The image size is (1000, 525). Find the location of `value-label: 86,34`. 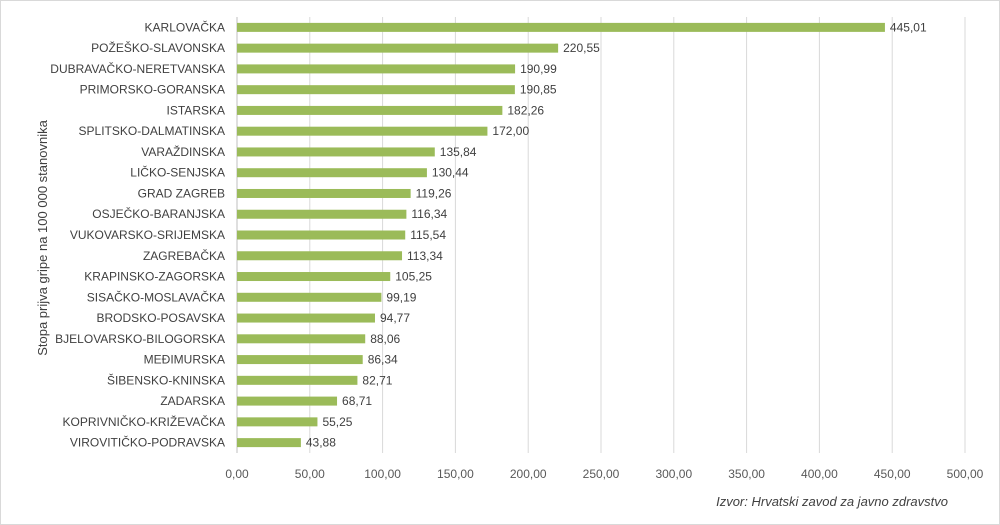

value-label: 86,34 is located at coordinates (383, 360).